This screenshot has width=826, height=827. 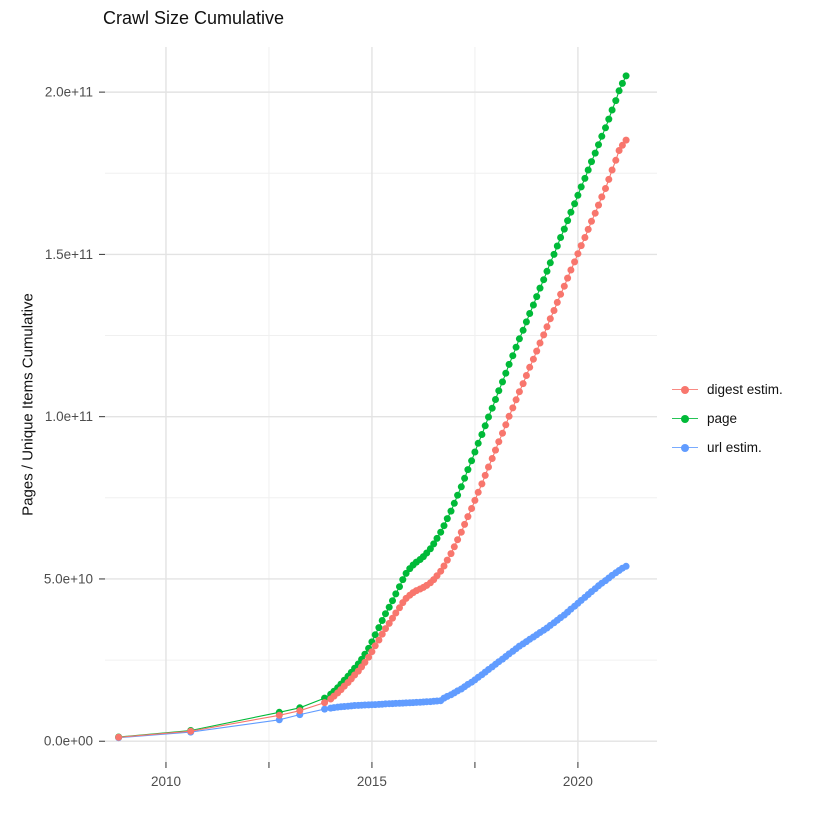 I want to click on x-tick-label: 2015, so click(x=372, y=781).